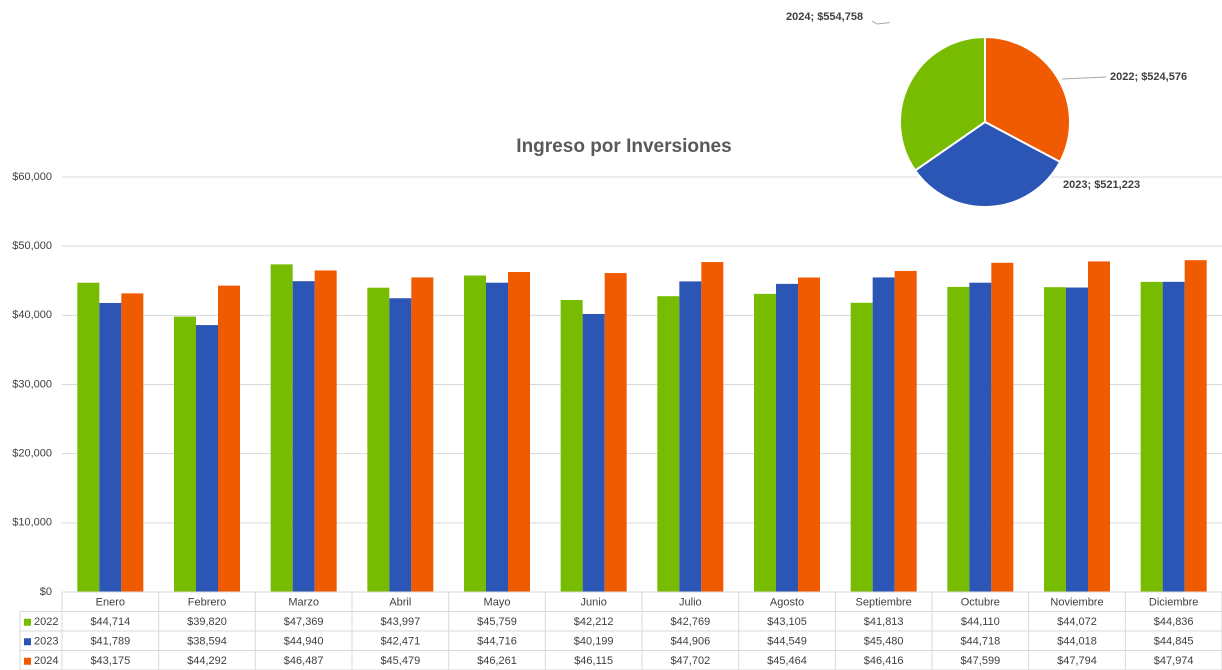  What do you see at coordinates (400, 603) in the screenshot?
I see `x-tick-label: Abril` at bounding box center [400, 603].